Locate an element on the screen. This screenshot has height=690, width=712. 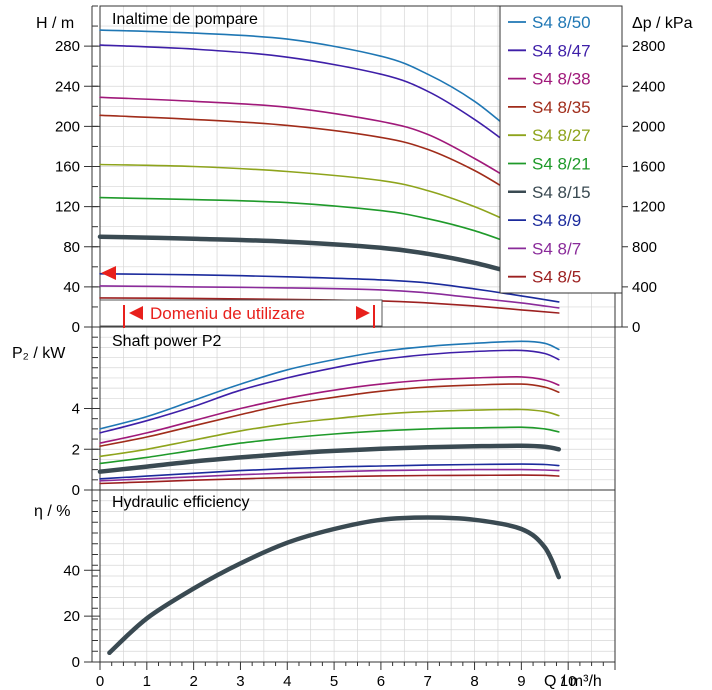
power-axis-label: P₂ / kW is located at coordinates (39, 353).